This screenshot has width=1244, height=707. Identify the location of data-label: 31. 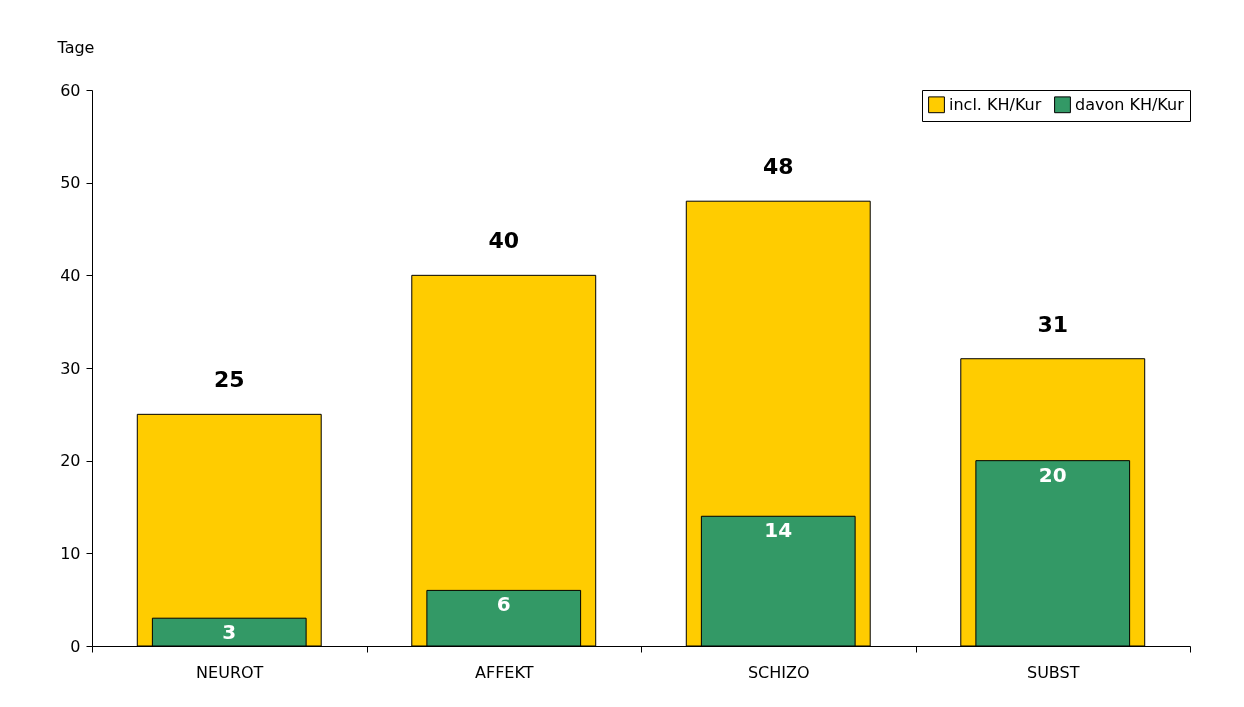
(1053, 324).